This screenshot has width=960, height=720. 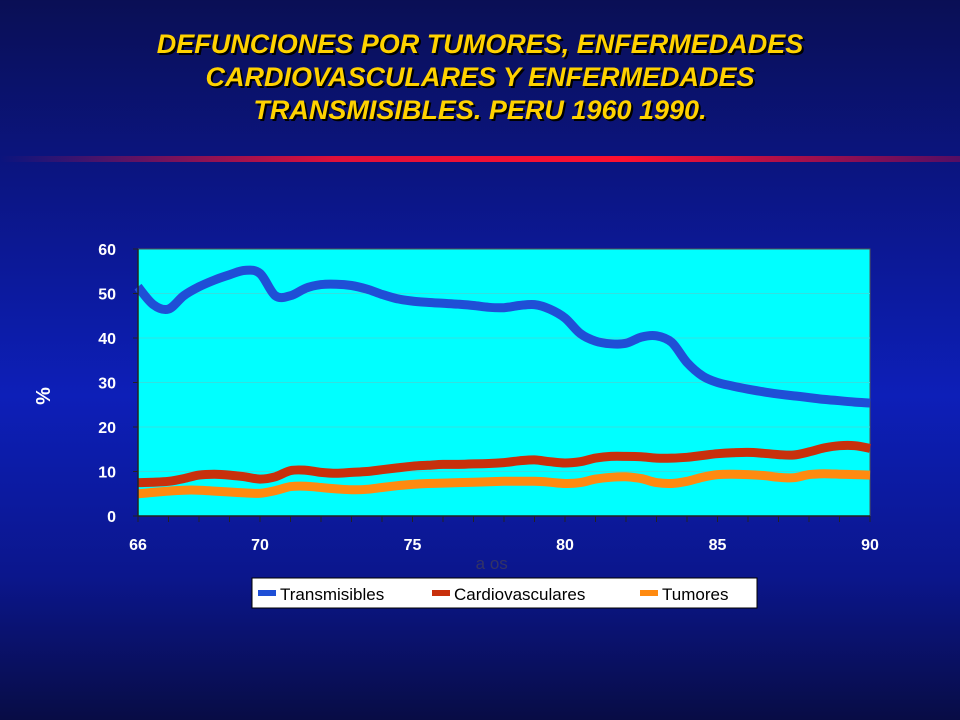 What do you see at coordinates (267, 593) in the screenshot?
I see `legend-swatch-transmisibles` at bounding box center [267, 593].